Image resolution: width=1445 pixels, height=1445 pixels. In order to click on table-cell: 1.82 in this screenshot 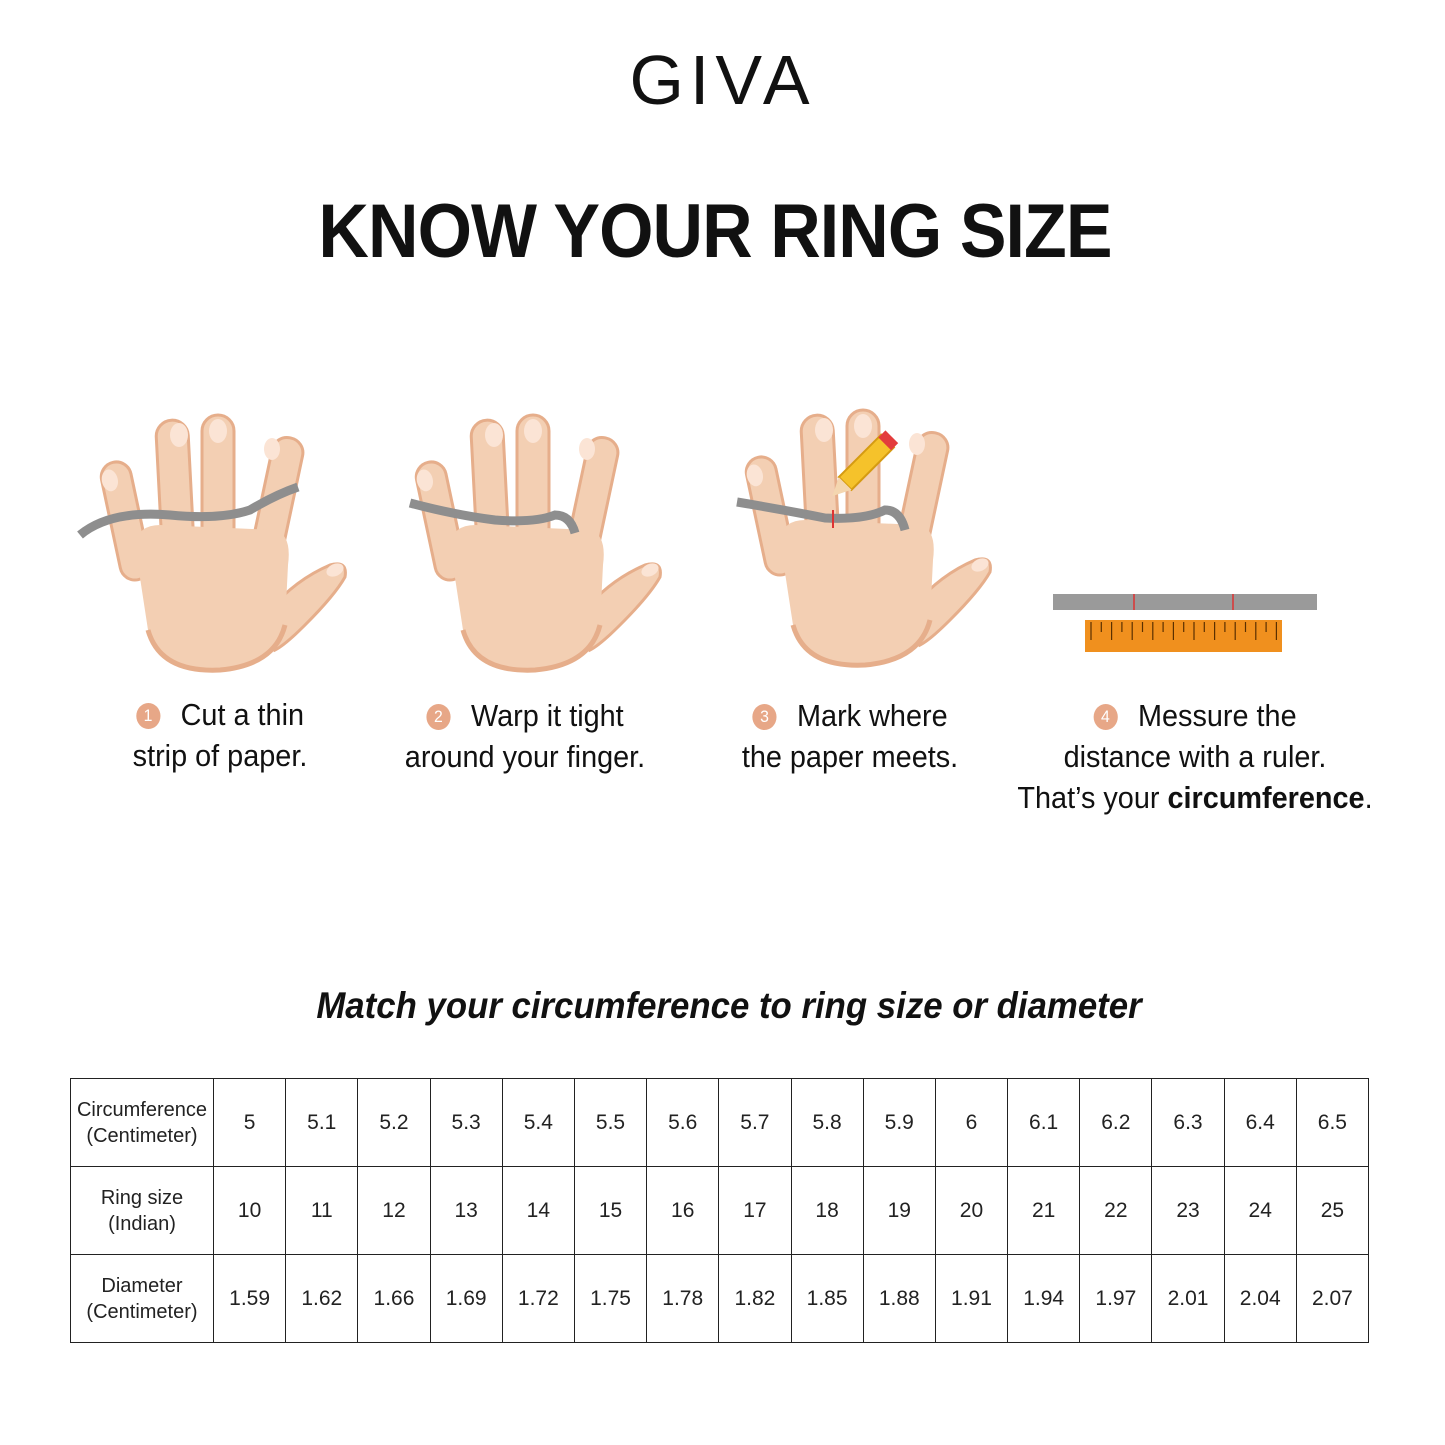, I will do `click(755, 1298)`.